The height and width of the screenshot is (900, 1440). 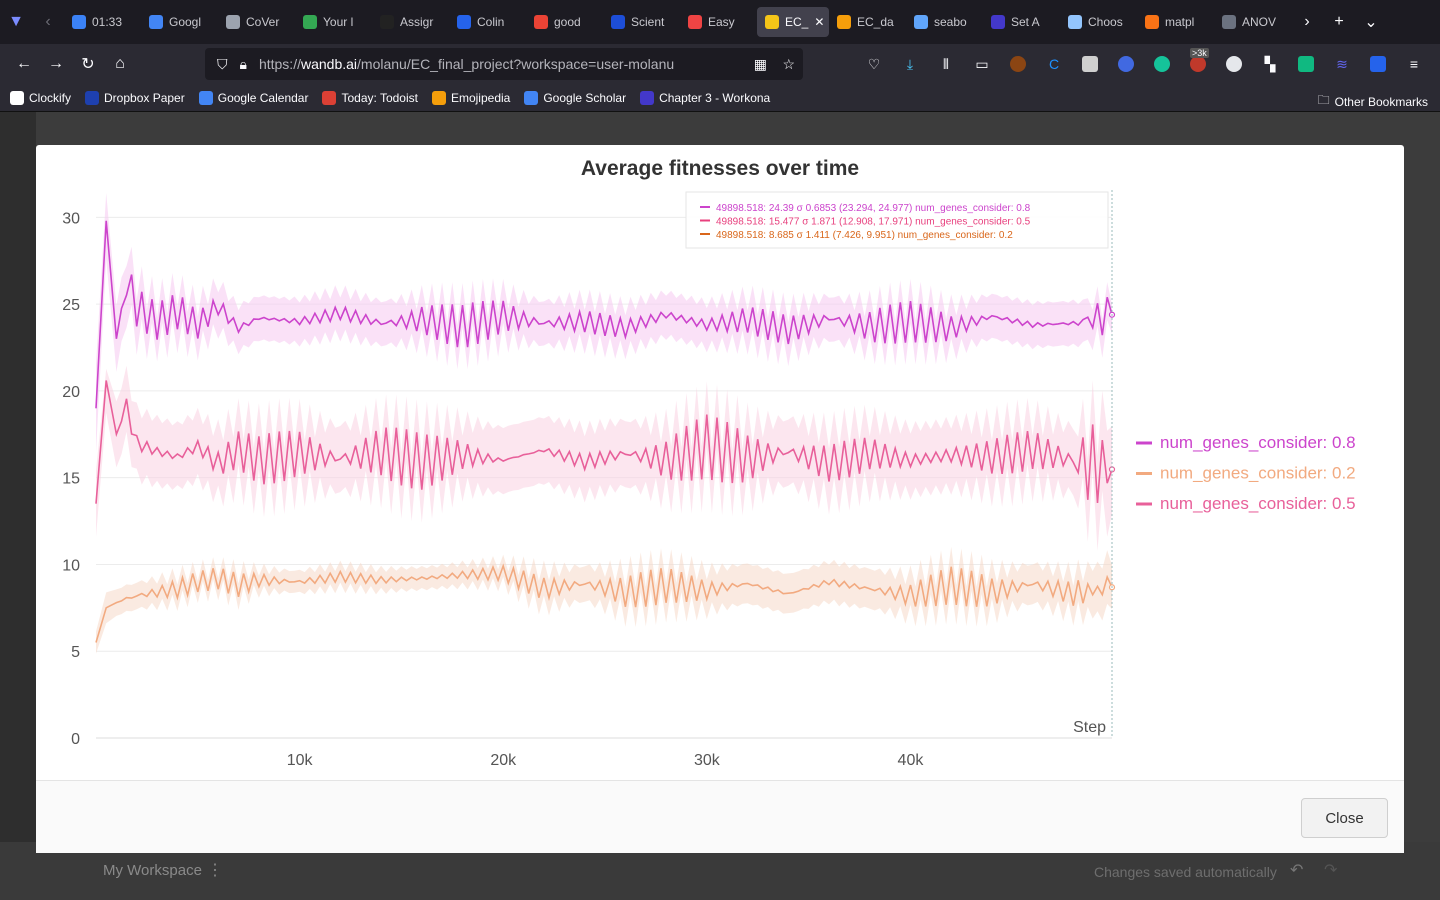 I want to click on bookmark-label: Dropbox Paper, so click(x=144, y=97).